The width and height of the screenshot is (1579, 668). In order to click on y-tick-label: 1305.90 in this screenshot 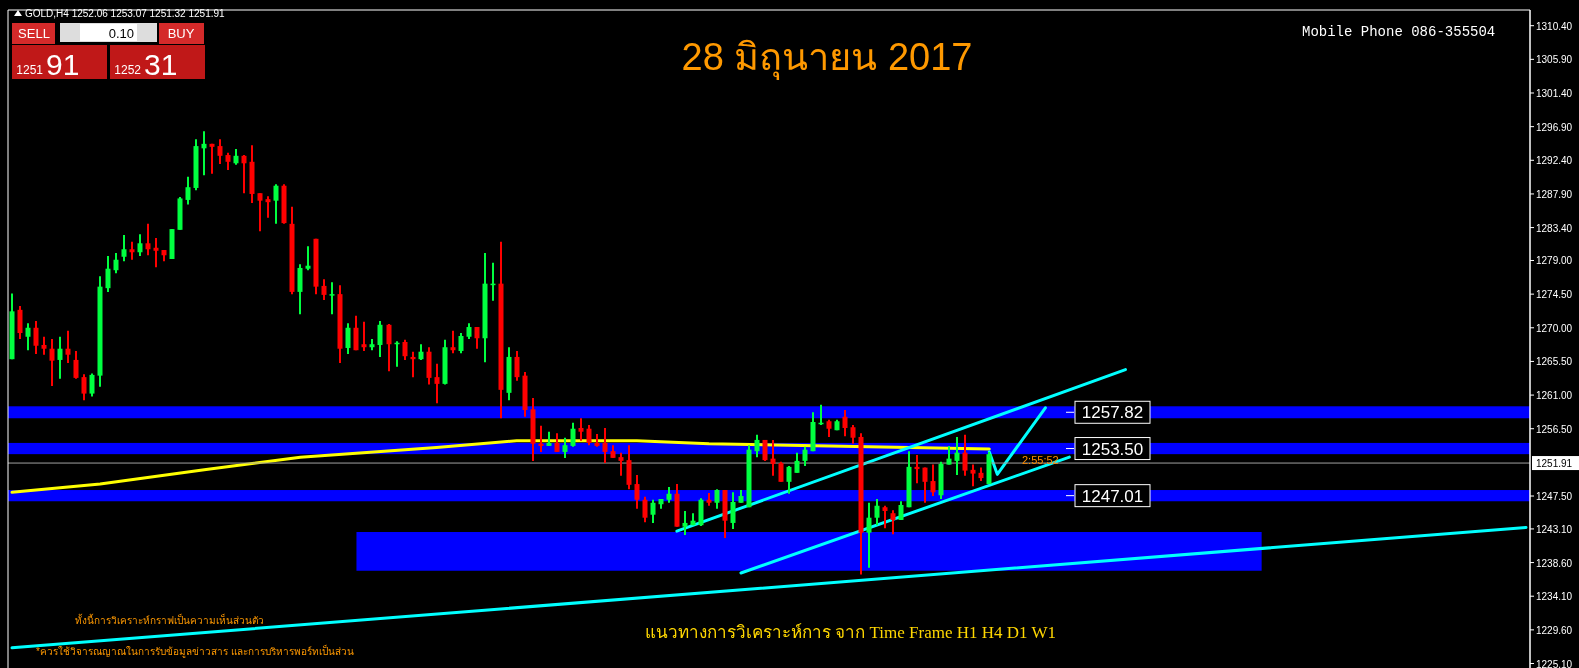, I will do `click(1554, 60)`.